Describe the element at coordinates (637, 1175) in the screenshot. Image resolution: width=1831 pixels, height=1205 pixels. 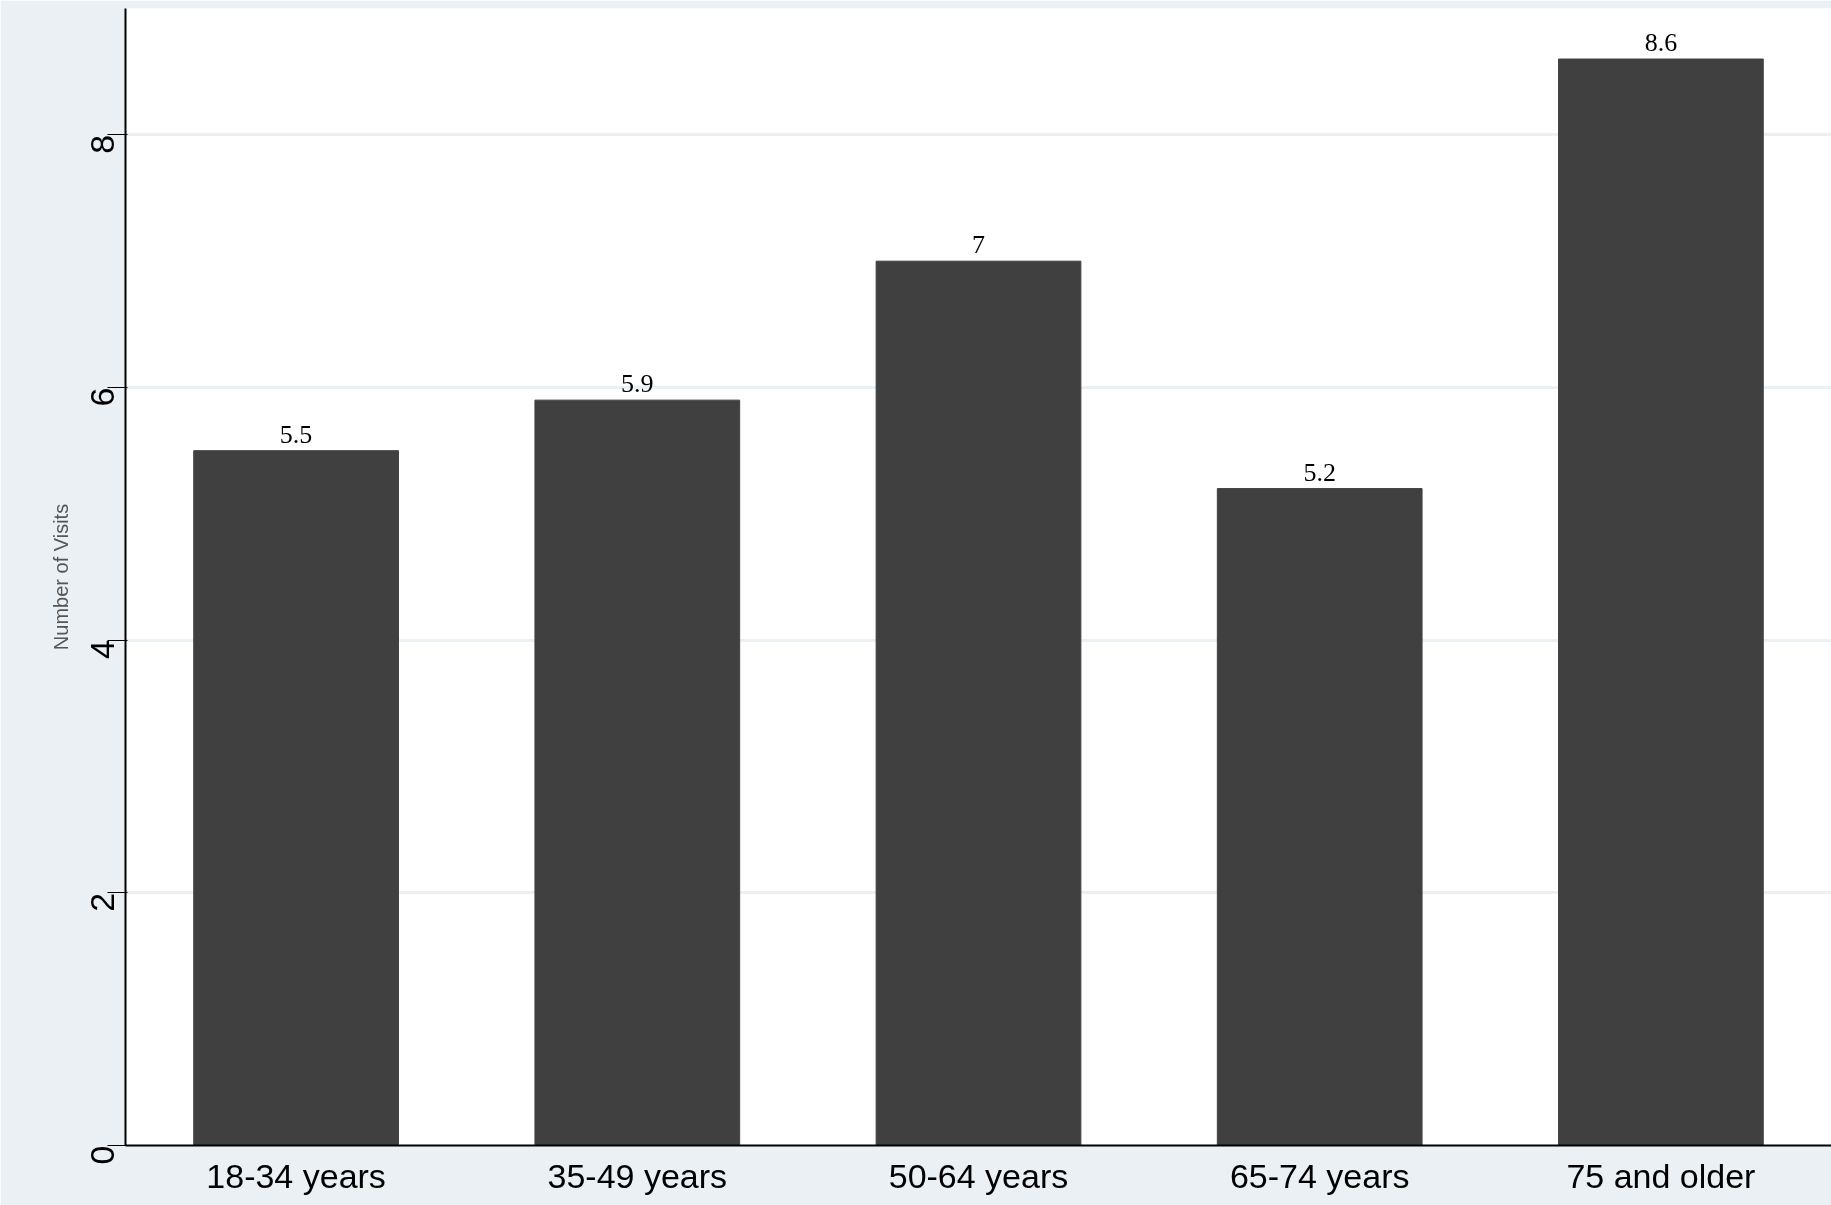
I see `x-tick-label: 35-49 years` at that location.